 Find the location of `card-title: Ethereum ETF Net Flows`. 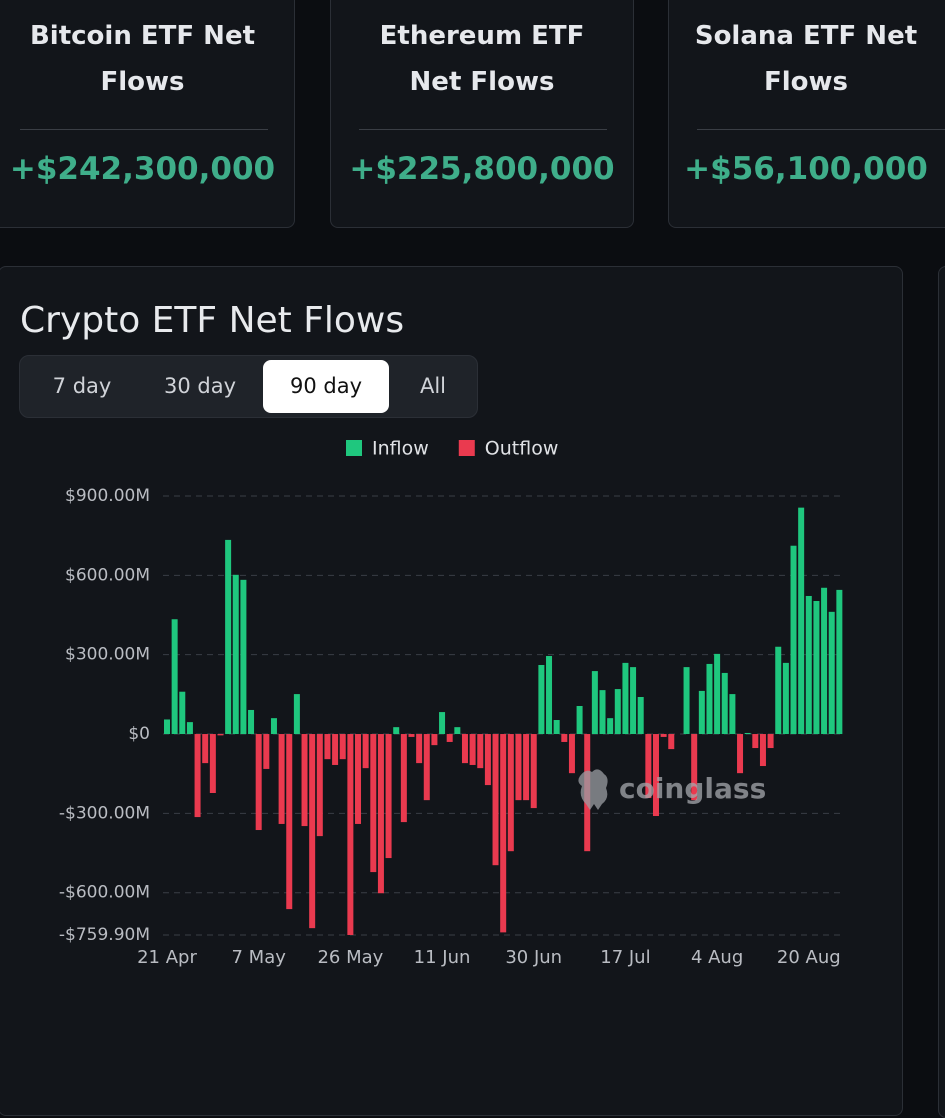

card-title: Ethereum ETF Net Flows is located at coordinates (482, 59).